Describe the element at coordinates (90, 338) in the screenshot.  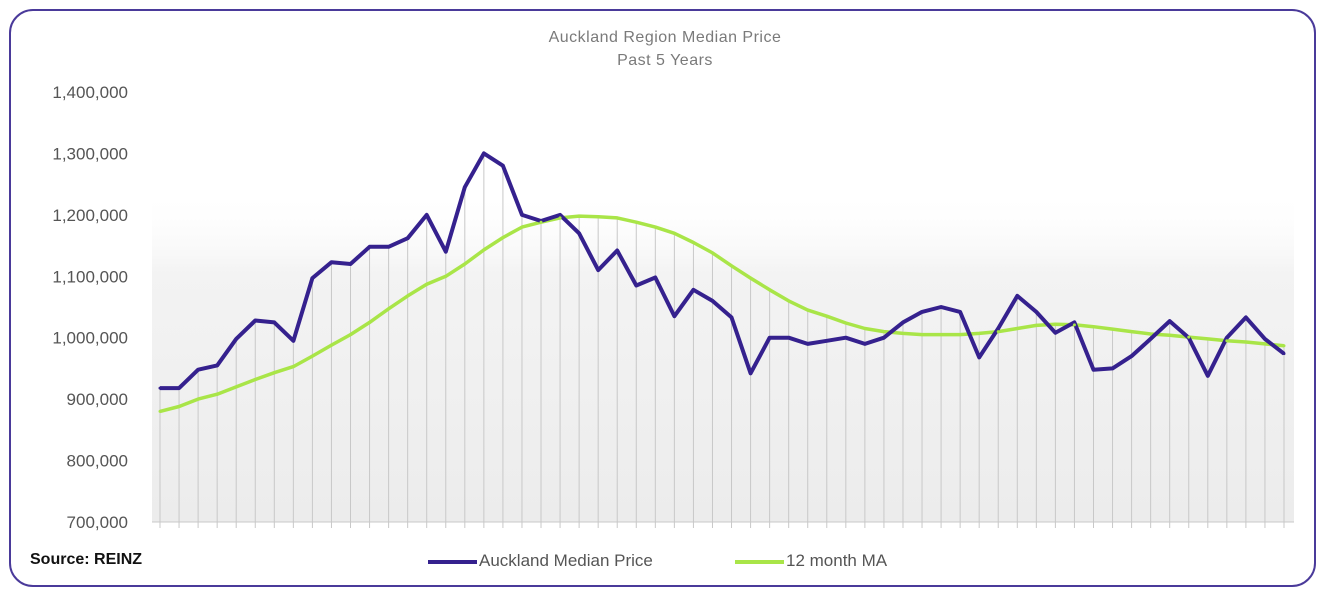
I see `y-tick-label: 1,000,000` at that location.